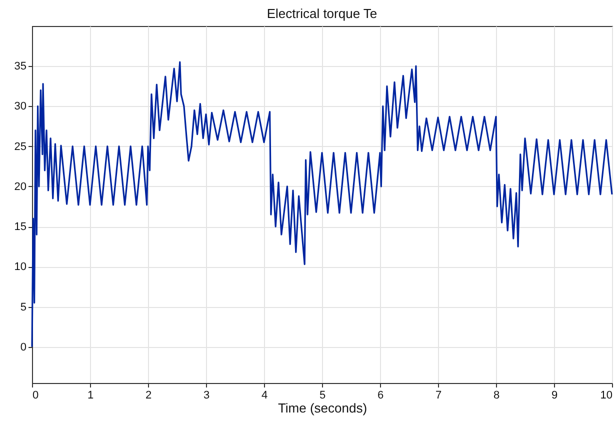 The height and width of the screenshot is (422, 615). What do you see at coordinates (20, 146) in the screenshot?
I see `y-tick-label: 25` at bounding box center [20, 146].